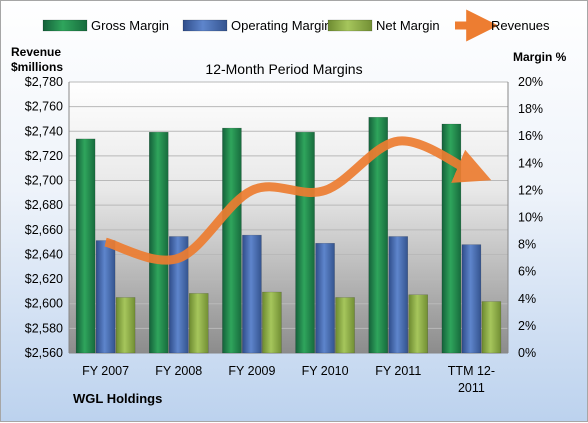 The image size is (588, 423). I want to click on right-axis-title: Margin %, so click(540, 57).